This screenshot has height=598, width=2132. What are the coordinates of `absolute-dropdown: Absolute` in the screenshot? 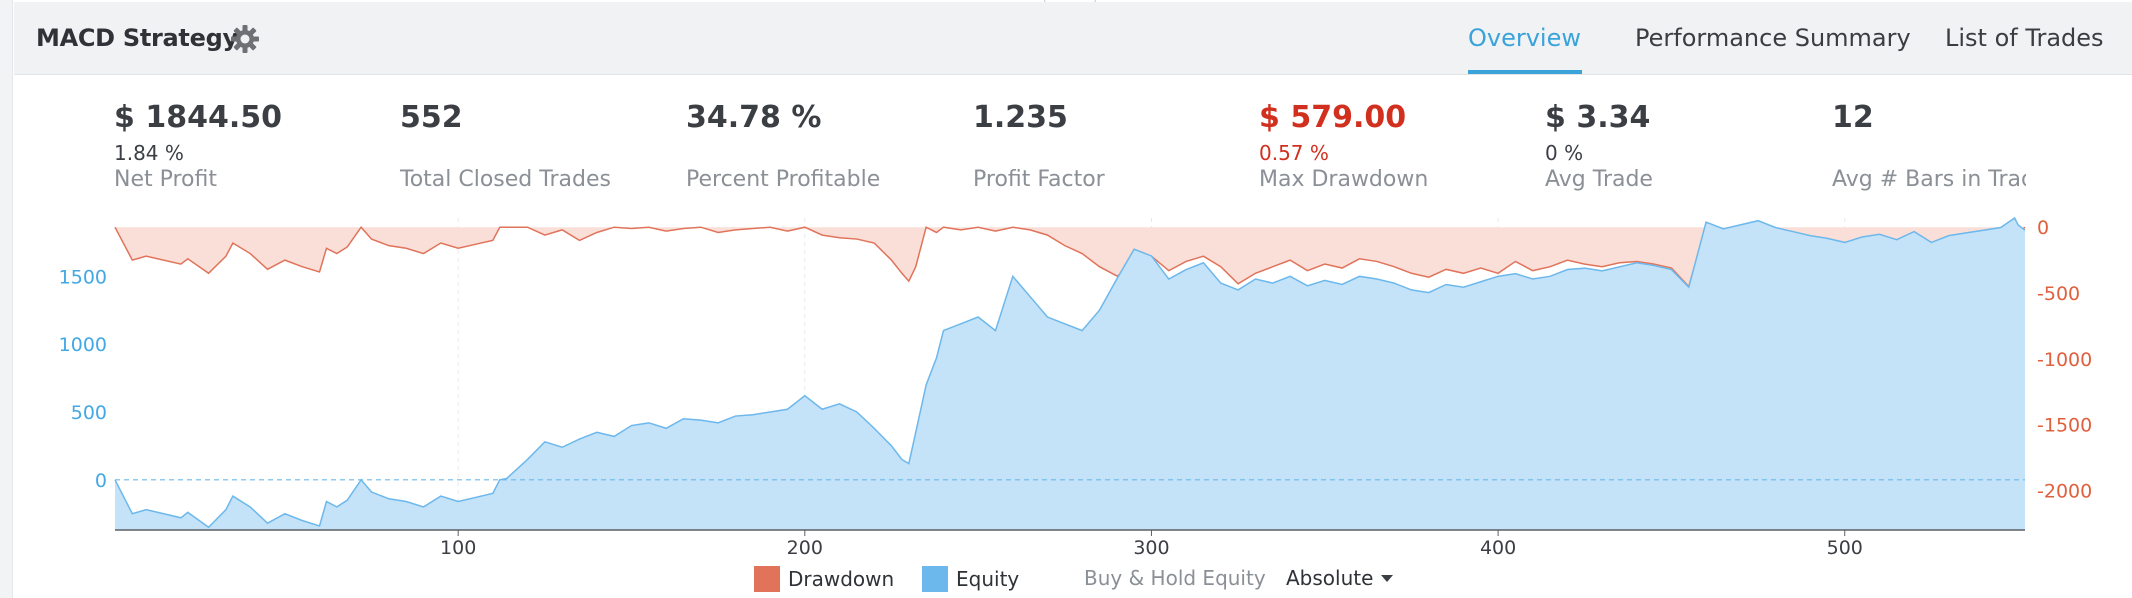 It's located at (1340, 578).